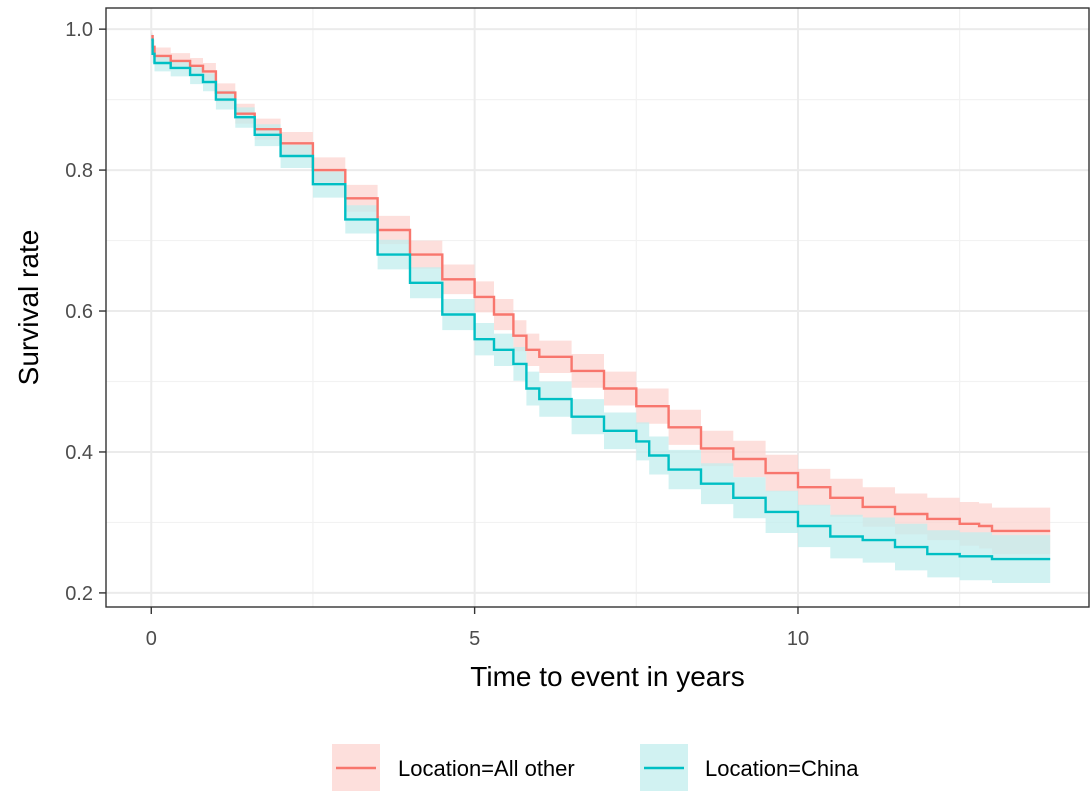 The height and width of the screenshot is (791, 1090). What do you see at coordinates (79, 594) in the screenshot?
I see `y-tick-label: 0.2` at bounding box center [79, 594].